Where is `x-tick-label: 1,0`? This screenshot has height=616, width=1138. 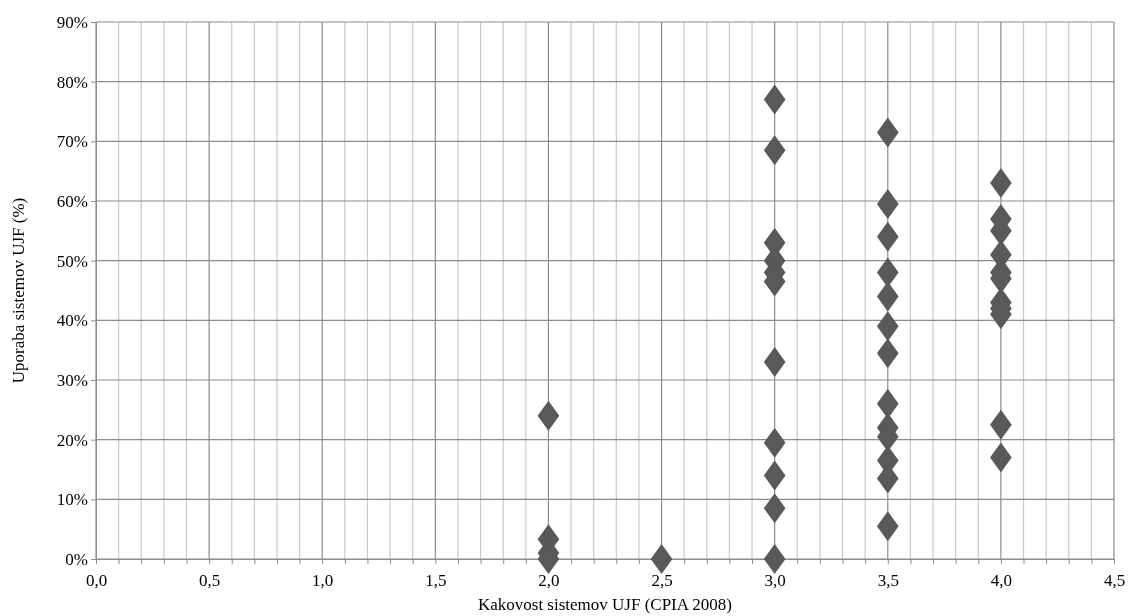 x-tick-label: 1,0 is located at coordinates (323, 580).